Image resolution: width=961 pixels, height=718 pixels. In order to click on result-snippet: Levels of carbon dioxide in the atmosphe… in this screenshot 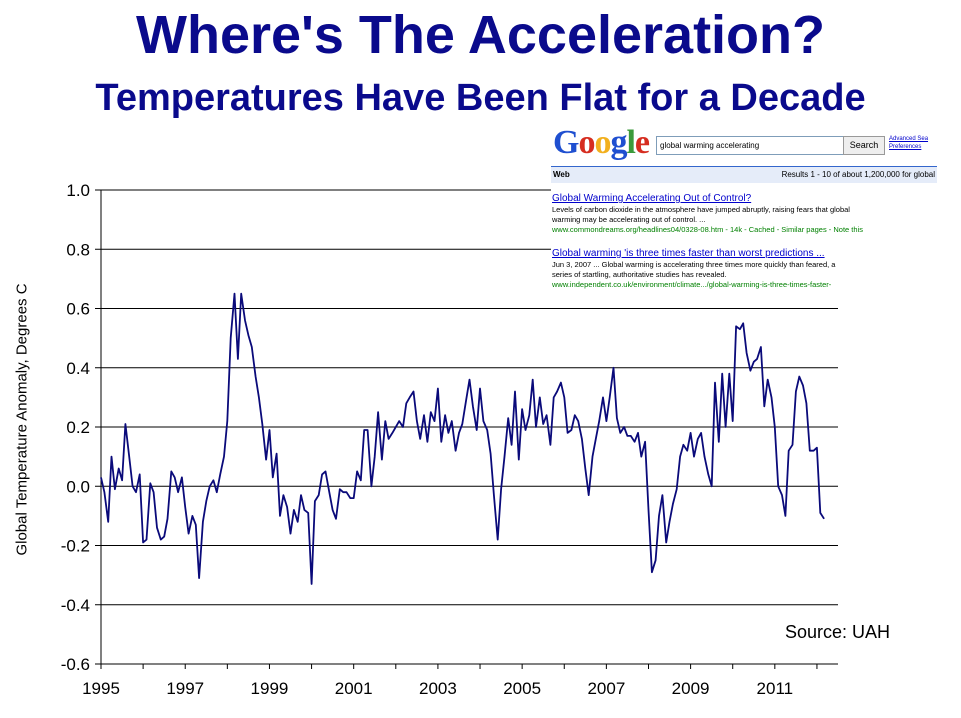, I will do `click(701, 209)`.